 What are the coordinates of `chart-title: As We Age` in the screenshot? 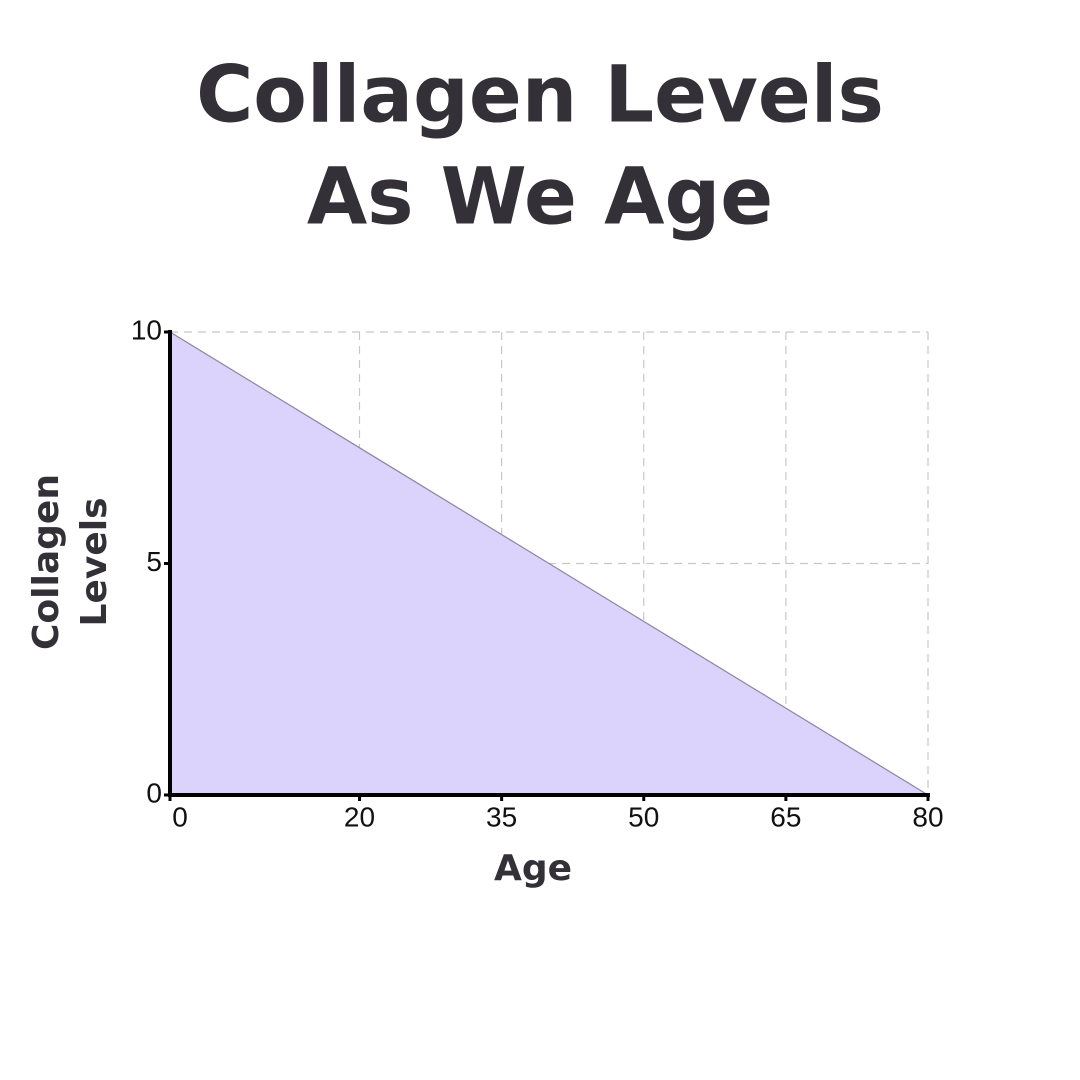 It's located at (540, 197).